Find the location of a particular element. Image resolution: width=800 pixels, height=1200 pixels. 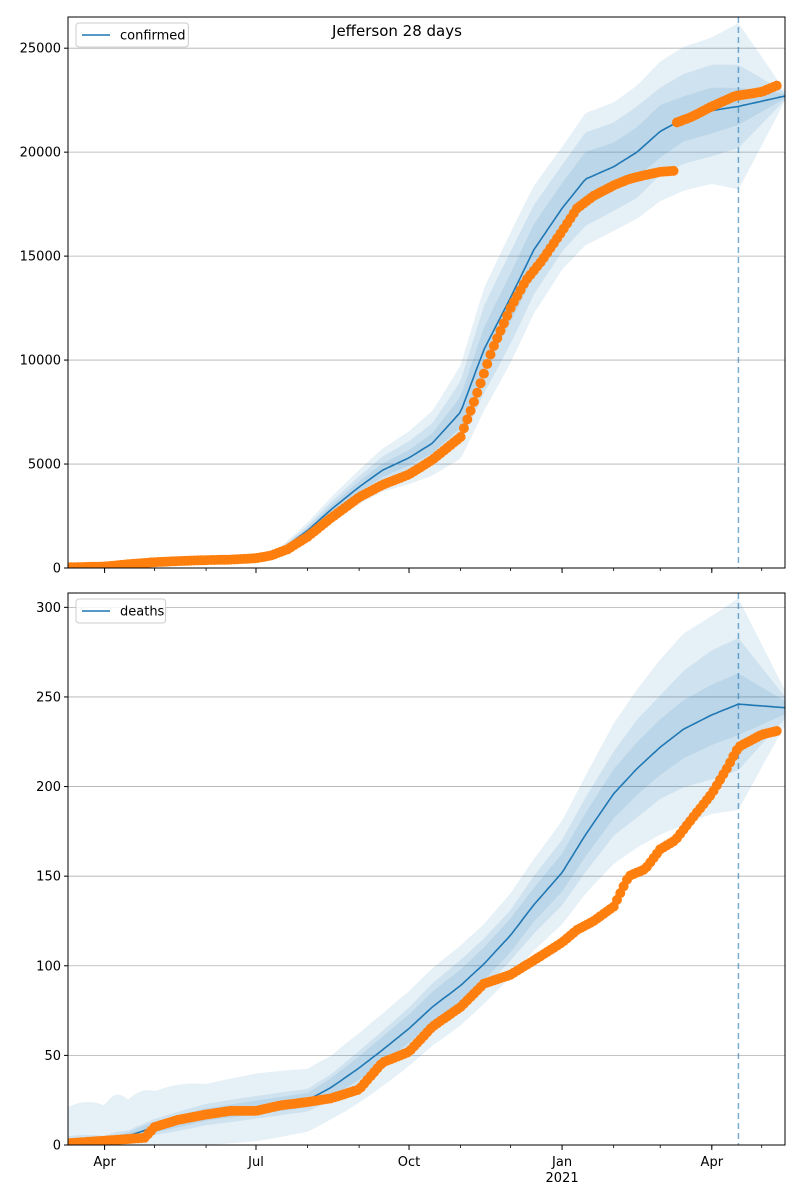

y-tick-label: 20000 is located at coordinates (40, 153).